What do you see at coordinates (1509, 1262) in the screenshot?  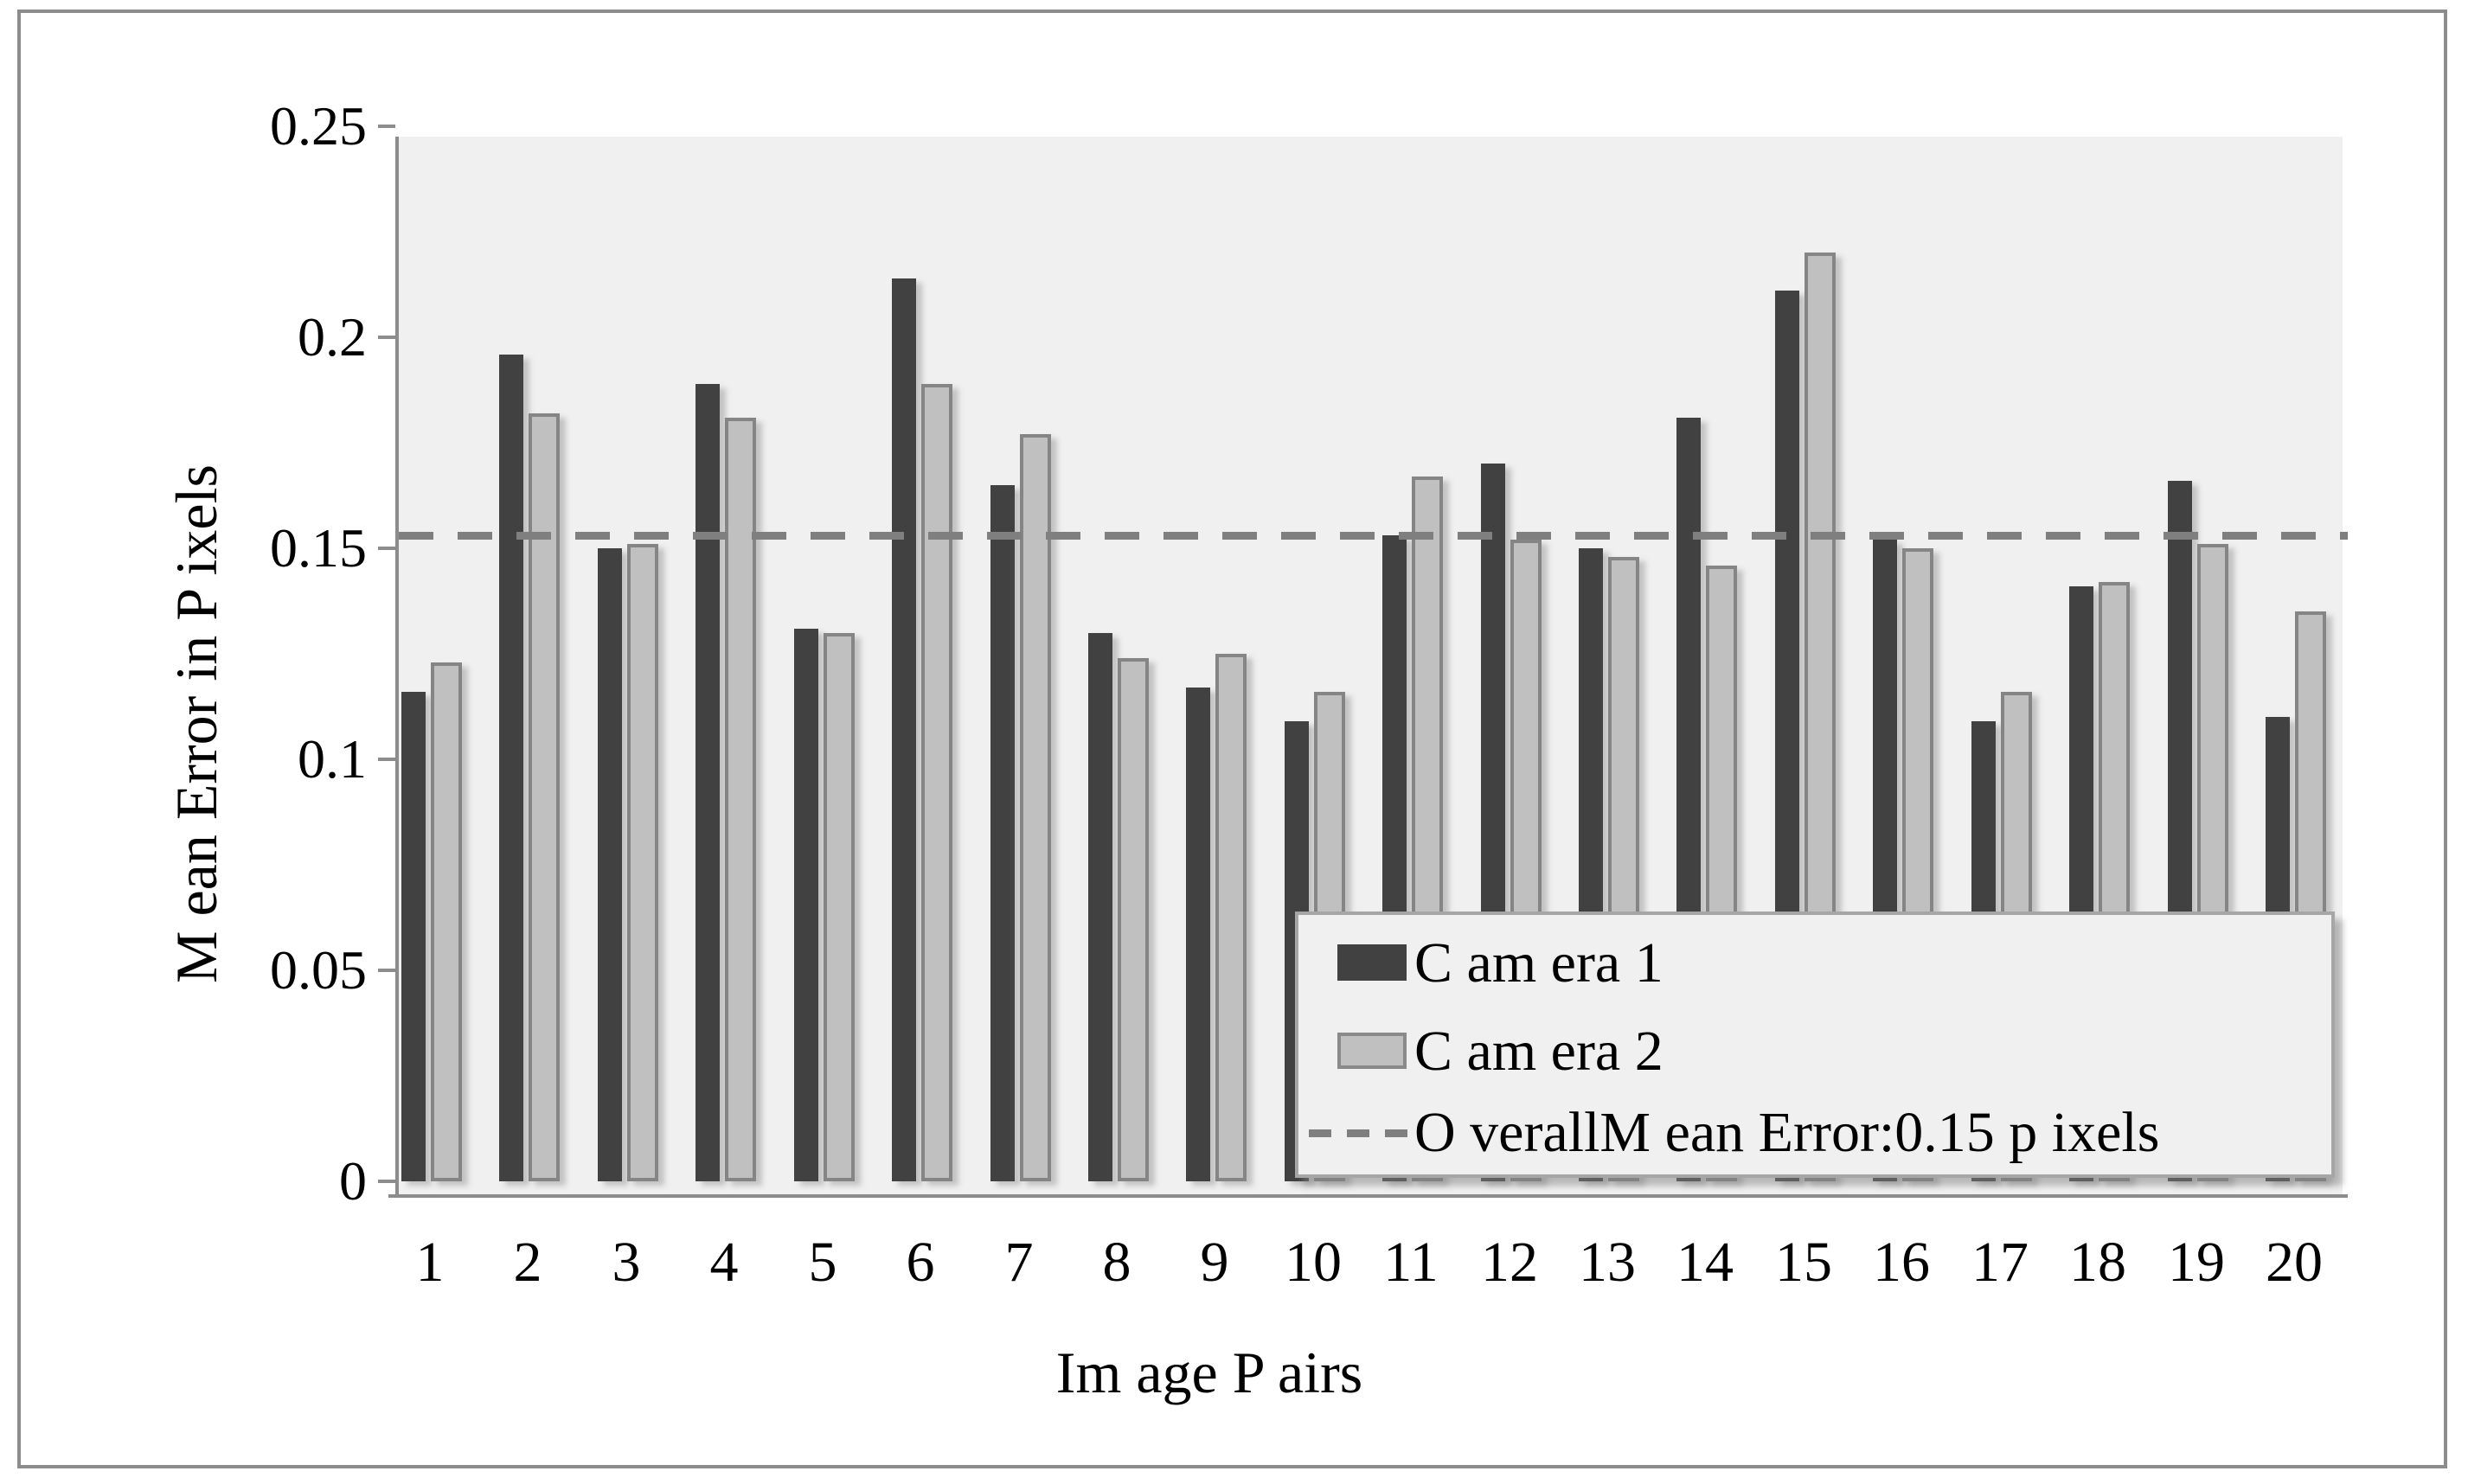 I see `x-tick-label-12: 12` at bounding box center [1509, 1262].